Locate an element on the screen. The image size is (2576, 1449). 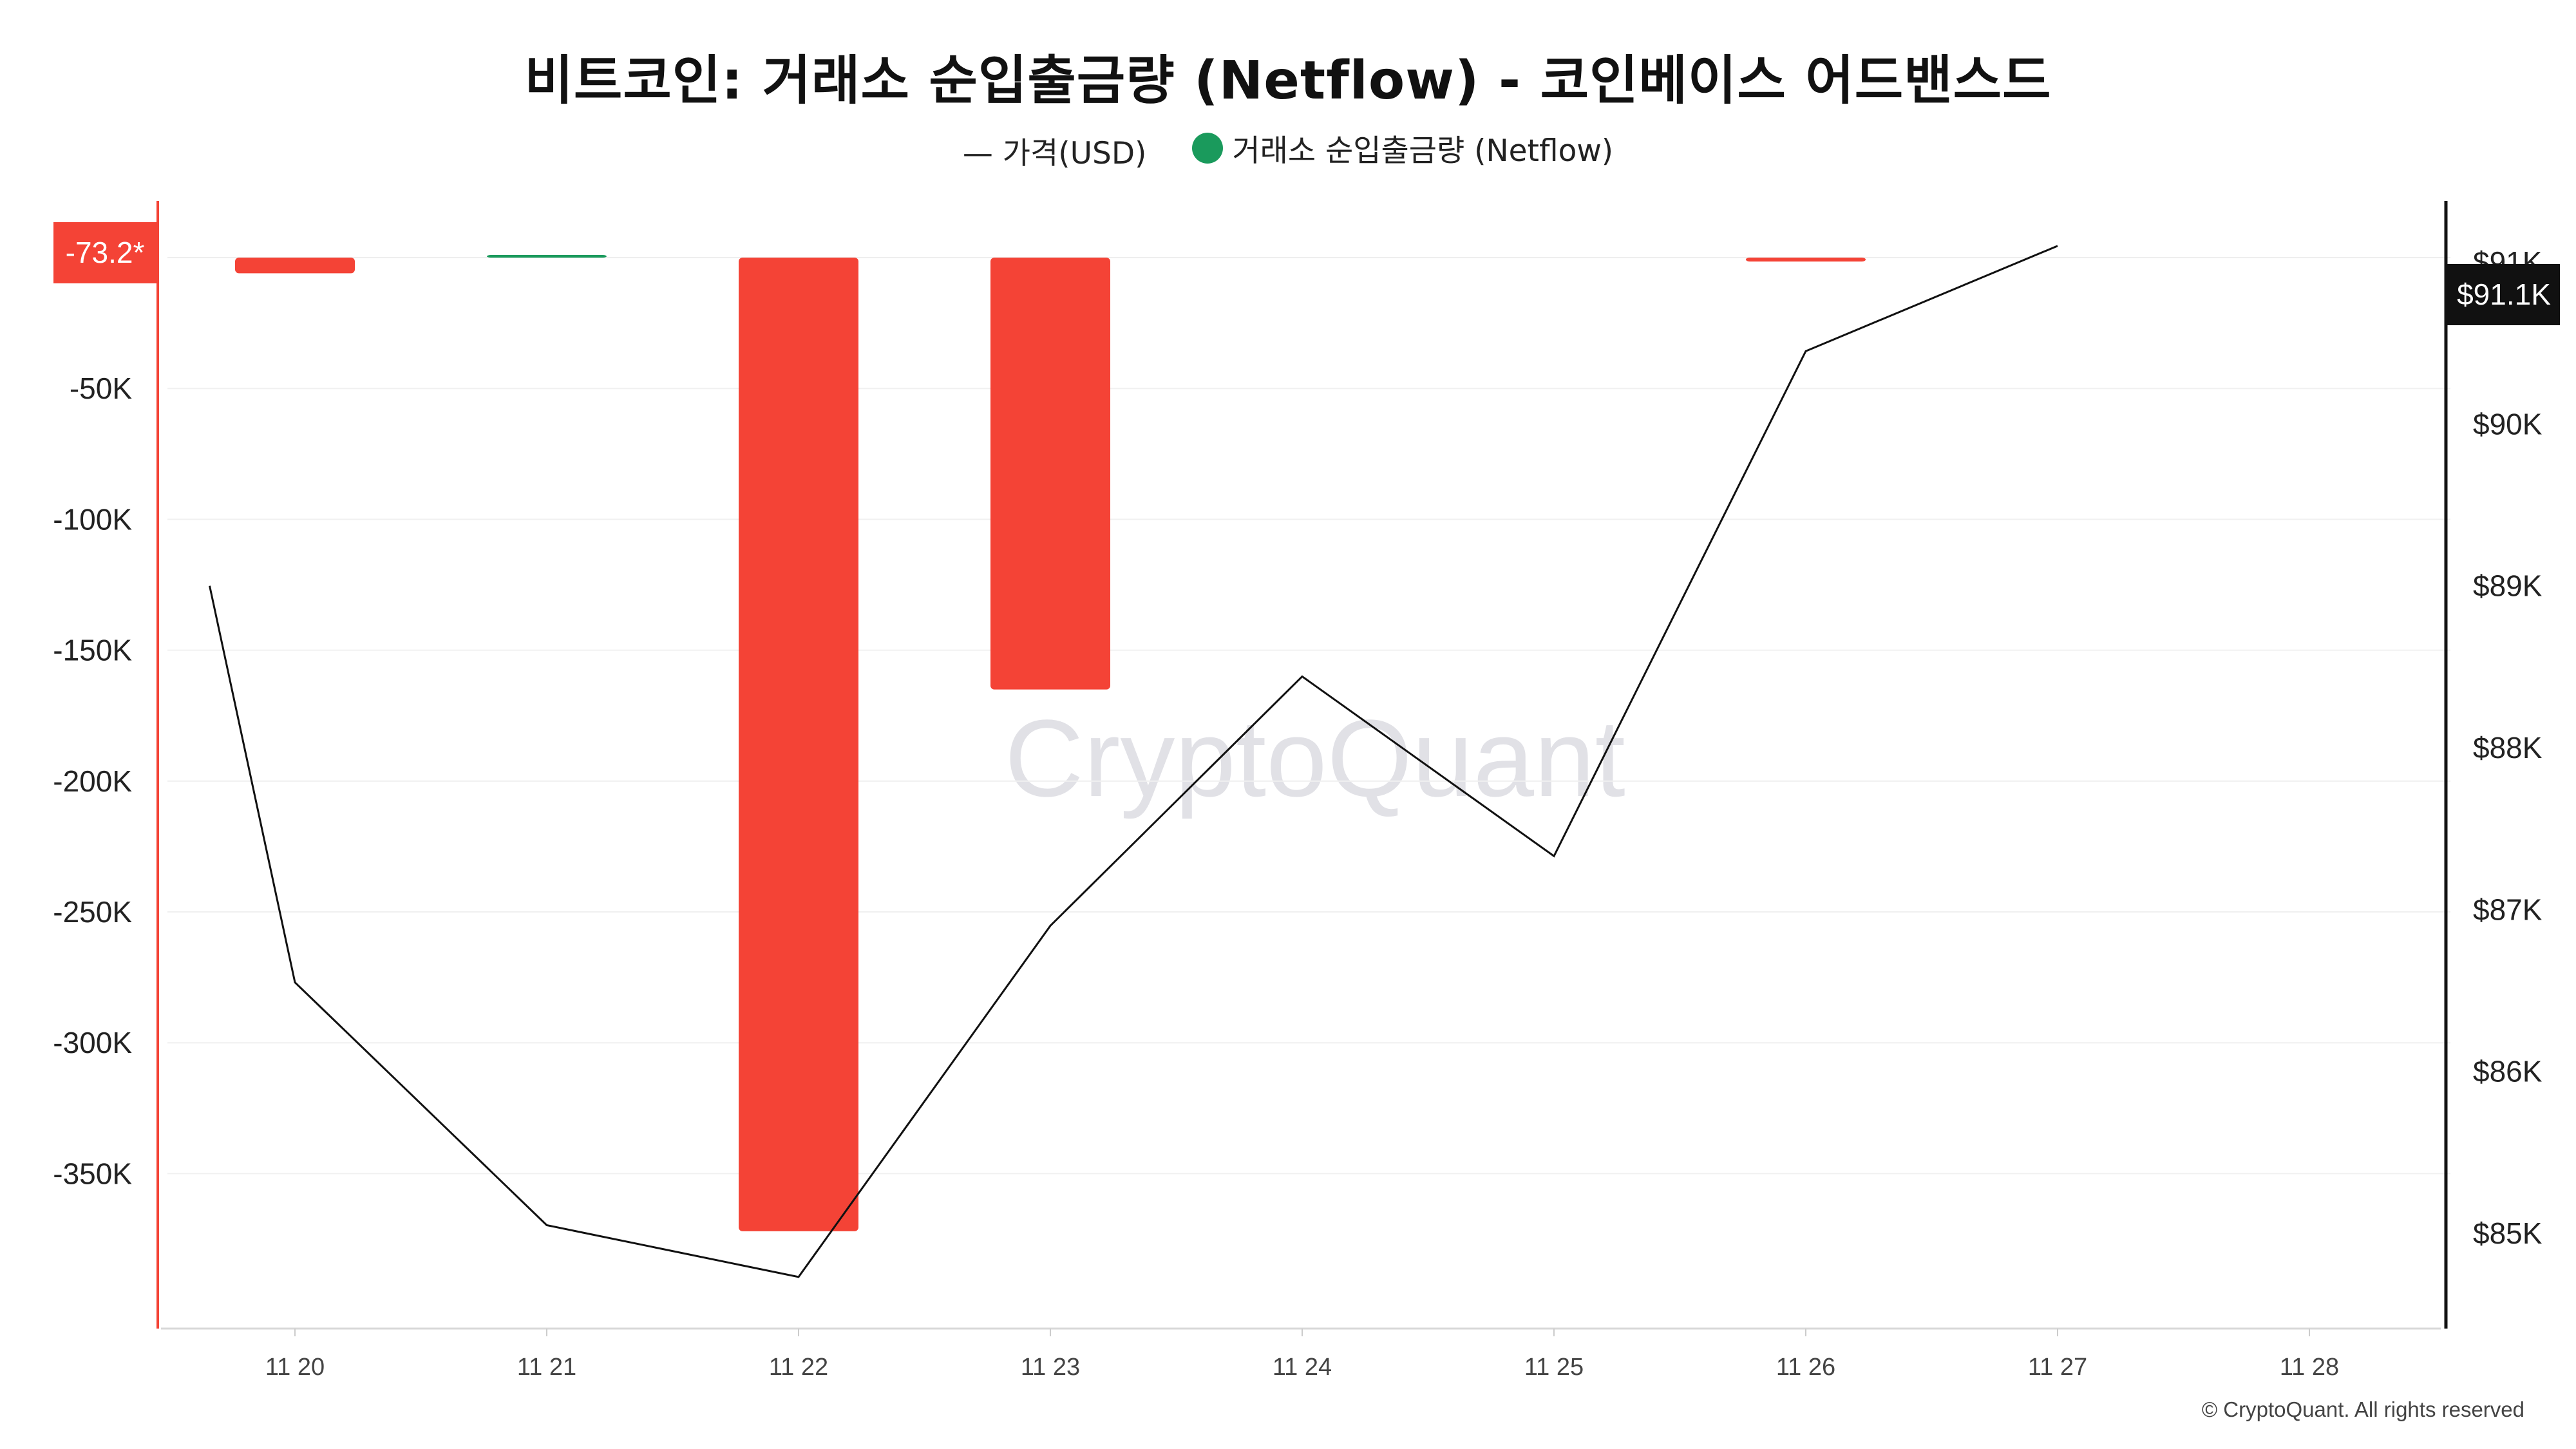
x-tick-label: 11 23 is located at coordinates (1050, 1368).